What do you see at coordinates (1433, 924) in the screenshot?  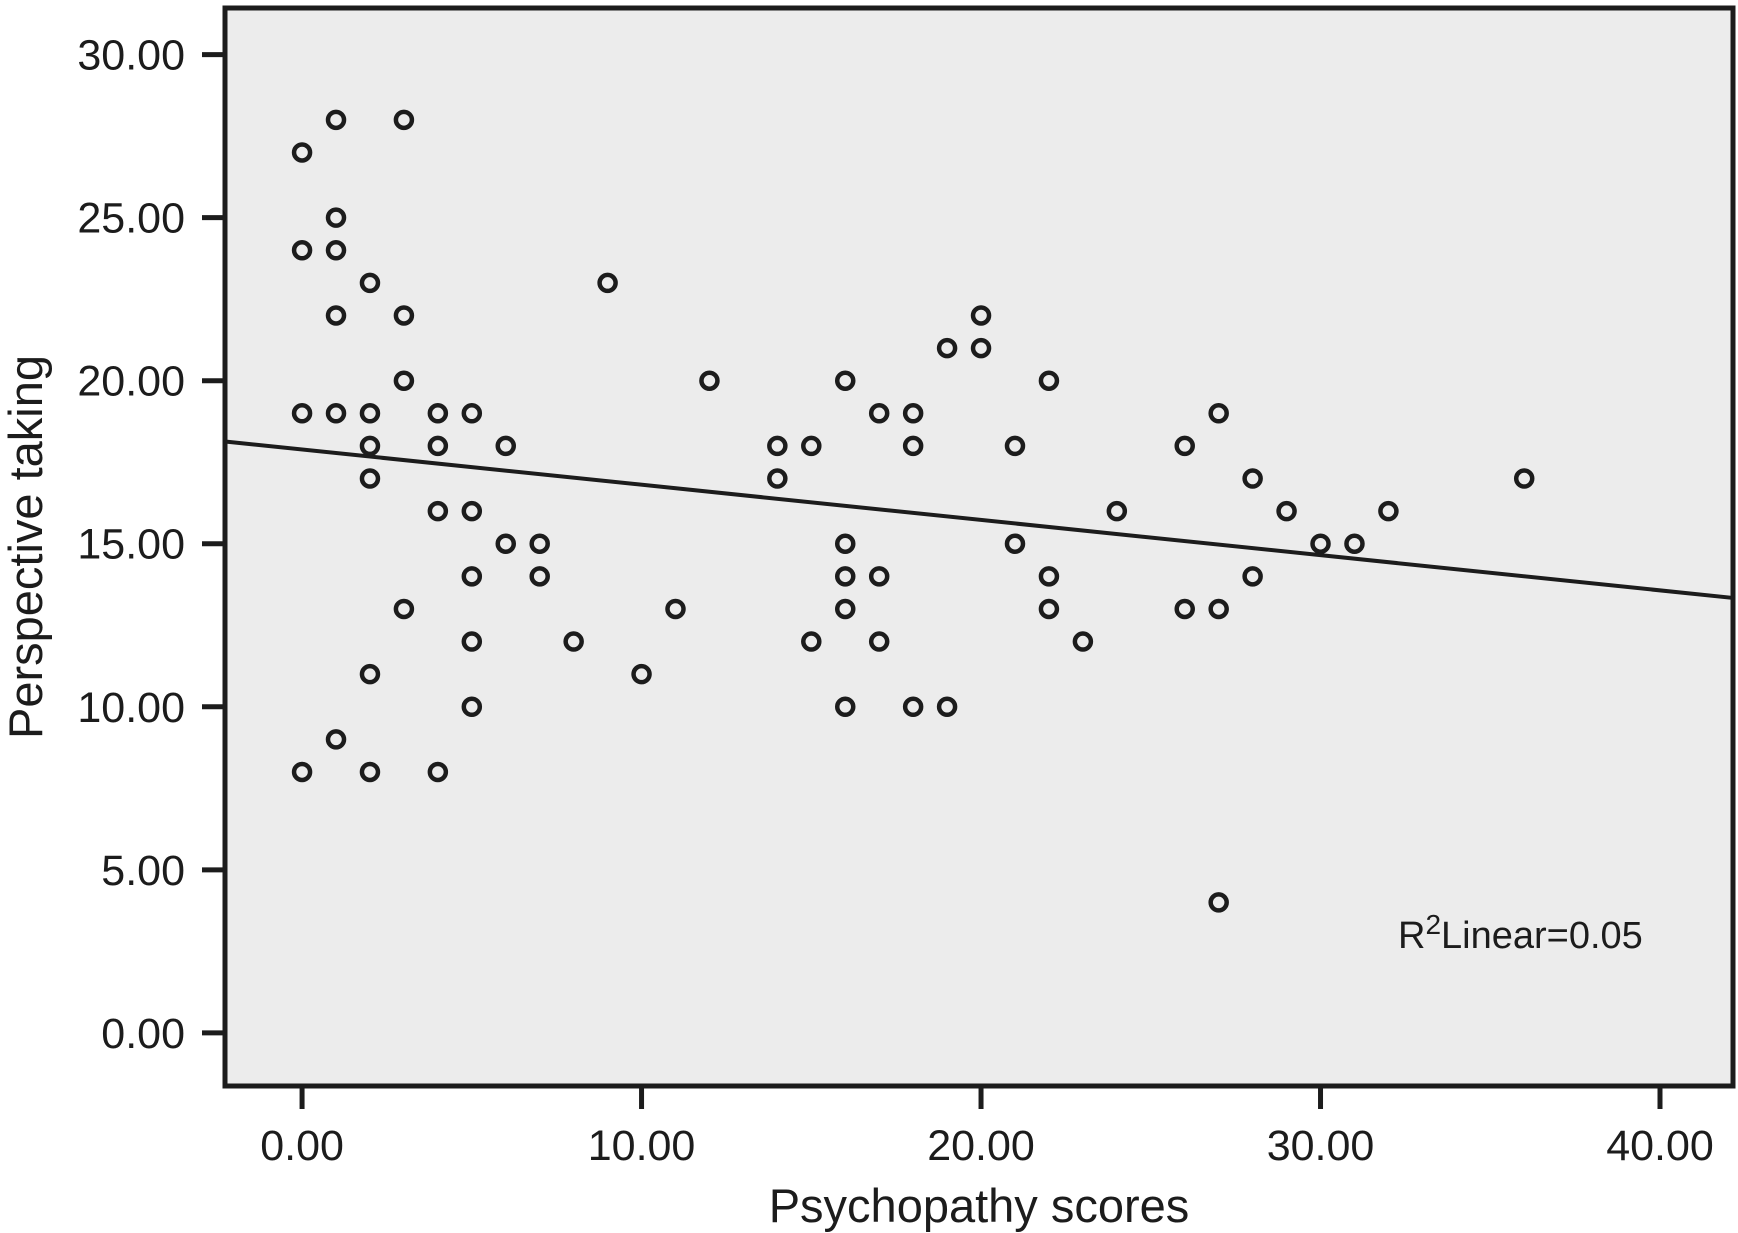 I see `r-squared-superscript: 2` at bounding box center [1433, 924].